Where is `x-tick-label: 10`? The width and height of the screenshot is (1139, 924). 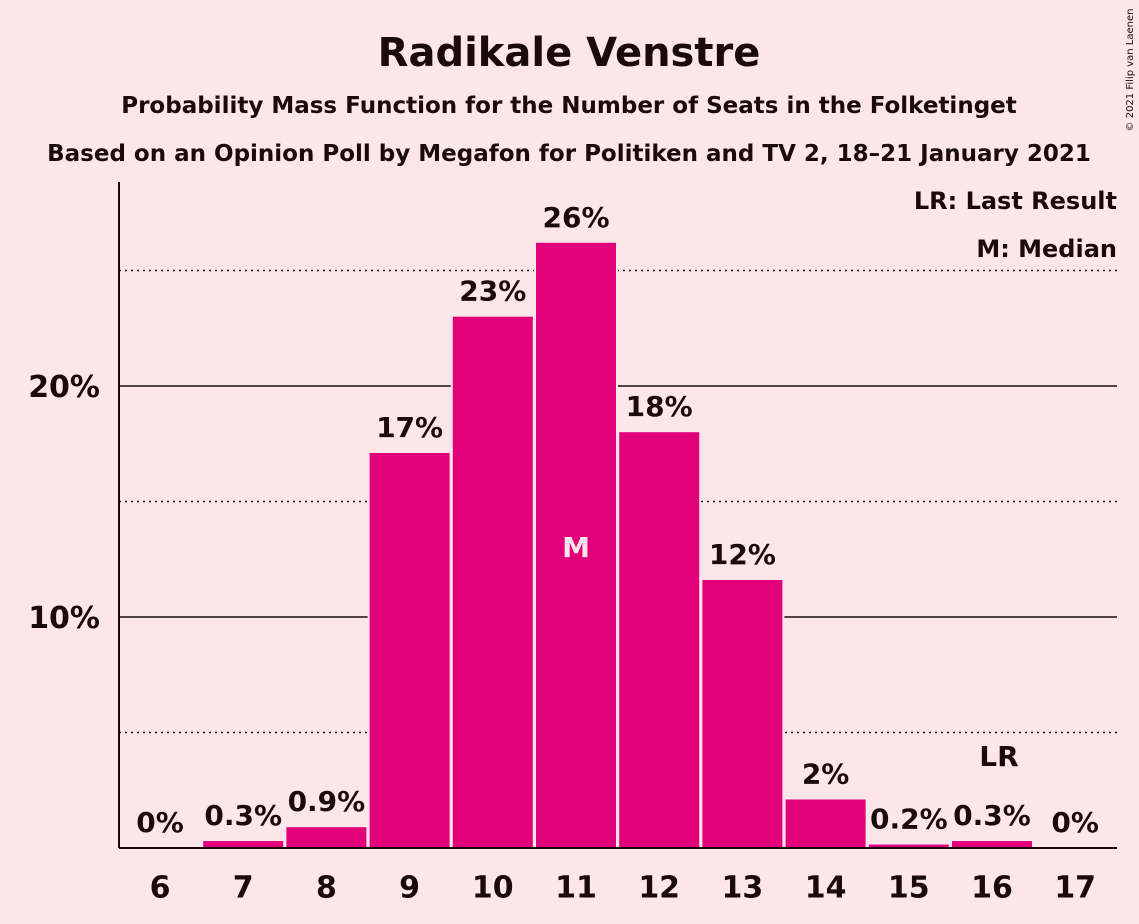 x-tick-label: 10 is located at coordinates (493, 888).